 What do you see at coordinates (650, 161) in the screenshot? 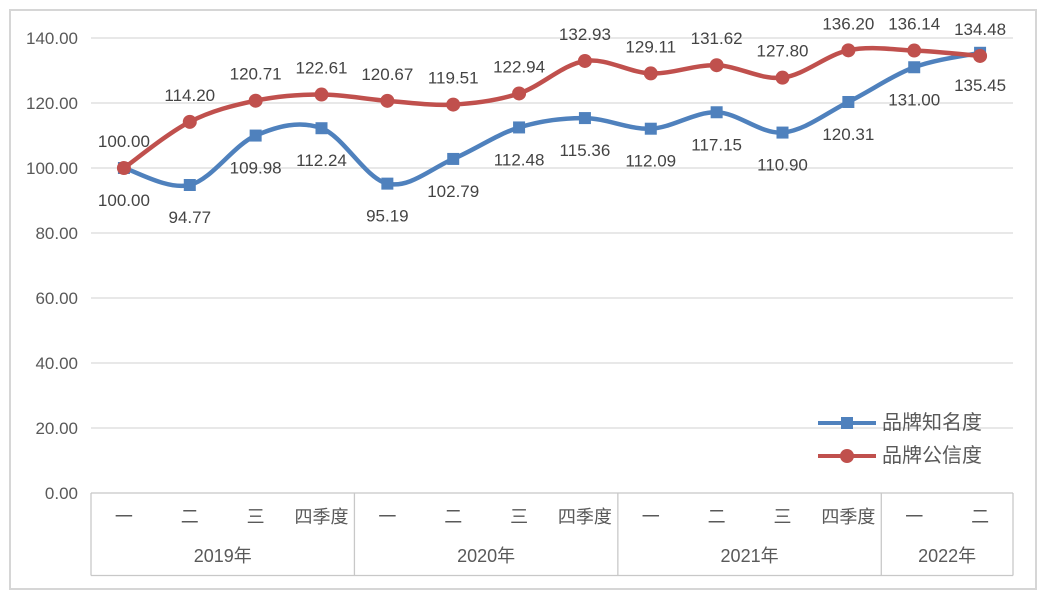
I see `brand-awareness-data-label: 112.09` at bounding box center [650, 161].